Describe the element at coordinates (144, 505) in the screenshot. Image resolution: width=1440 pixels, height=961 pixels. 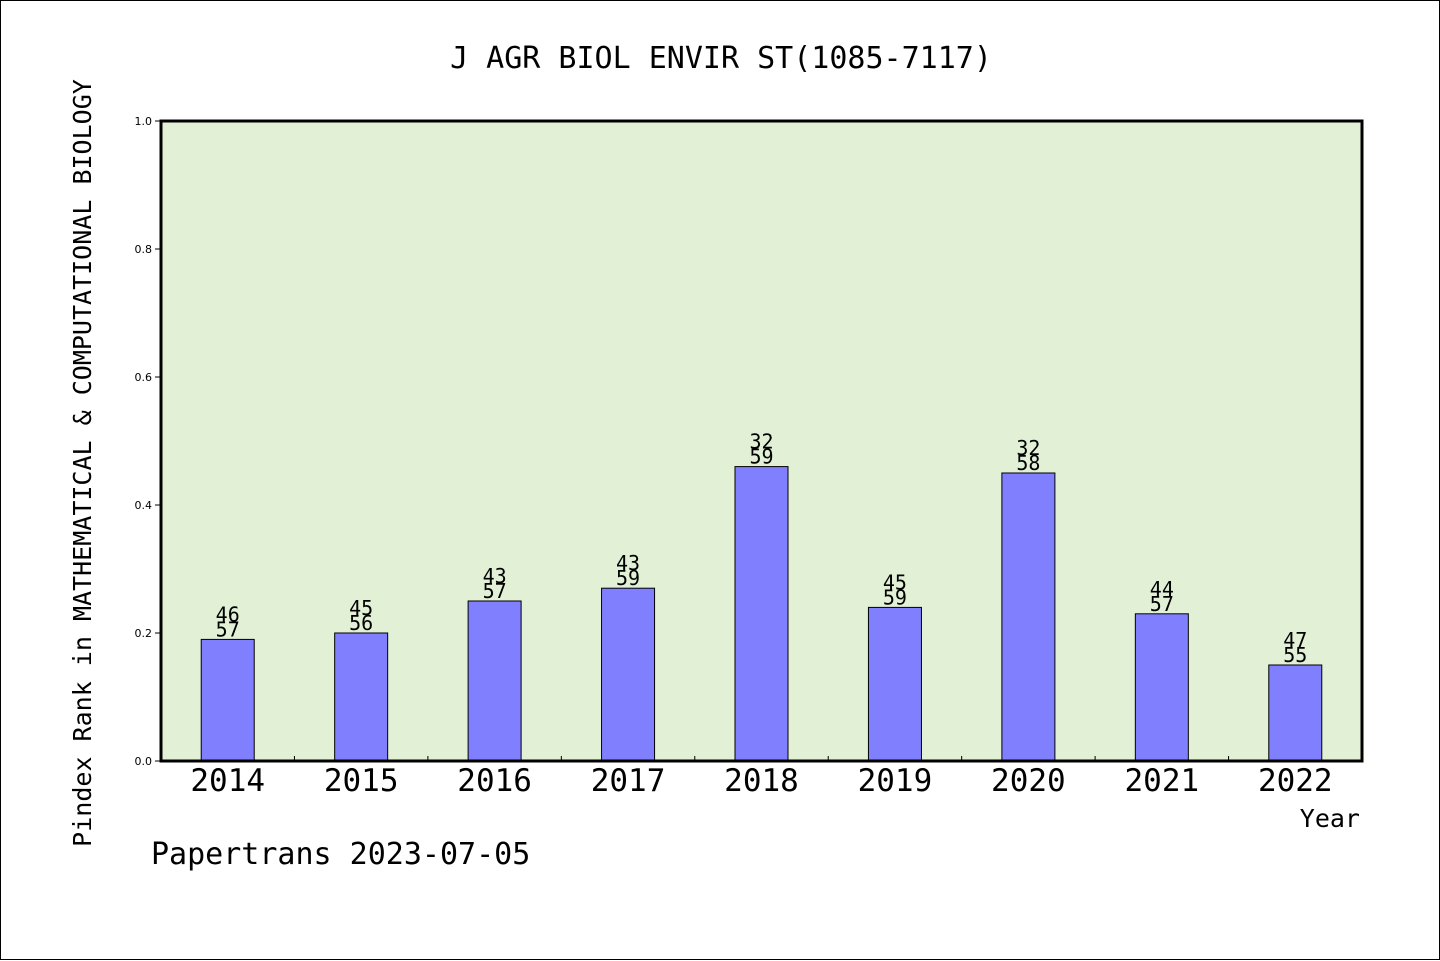
I see `y-tick-label: 0.4` at that location.